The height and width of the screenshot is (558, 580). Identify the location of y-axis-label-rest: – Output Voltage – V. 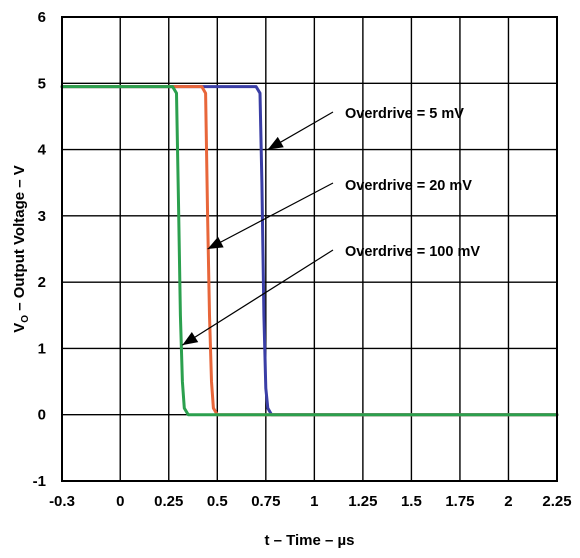
(19, 240).